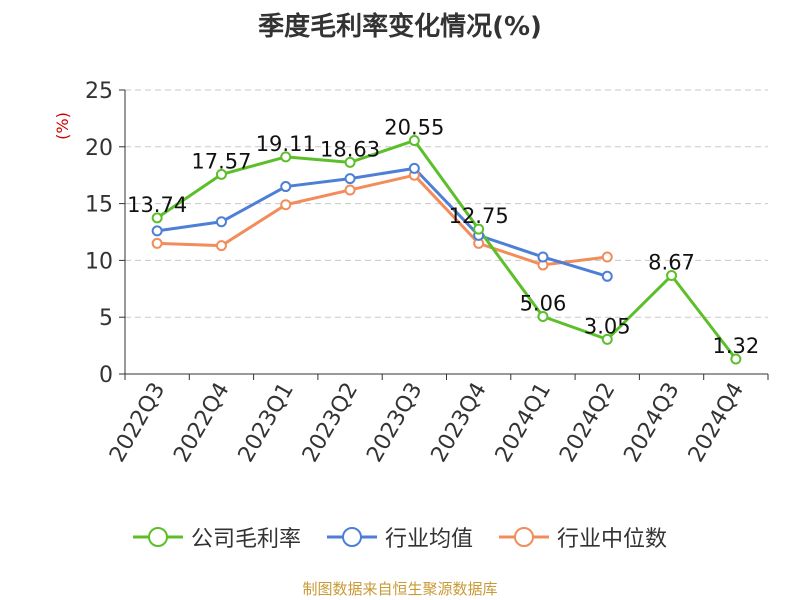 The height and width of the screenshot is (600, 800). What do you see at coordinates (106, 318) in the screenshot?
I see `y-tick-label: 5` at bounding box center [106, 318].